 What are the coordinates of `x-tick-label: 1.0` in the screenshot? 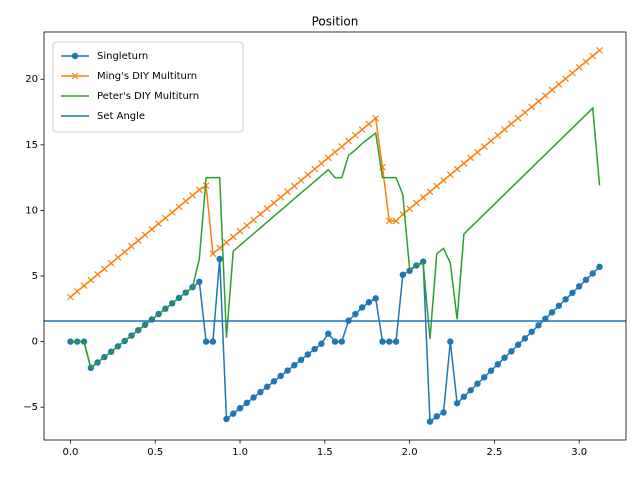 It's located at (240, 452).